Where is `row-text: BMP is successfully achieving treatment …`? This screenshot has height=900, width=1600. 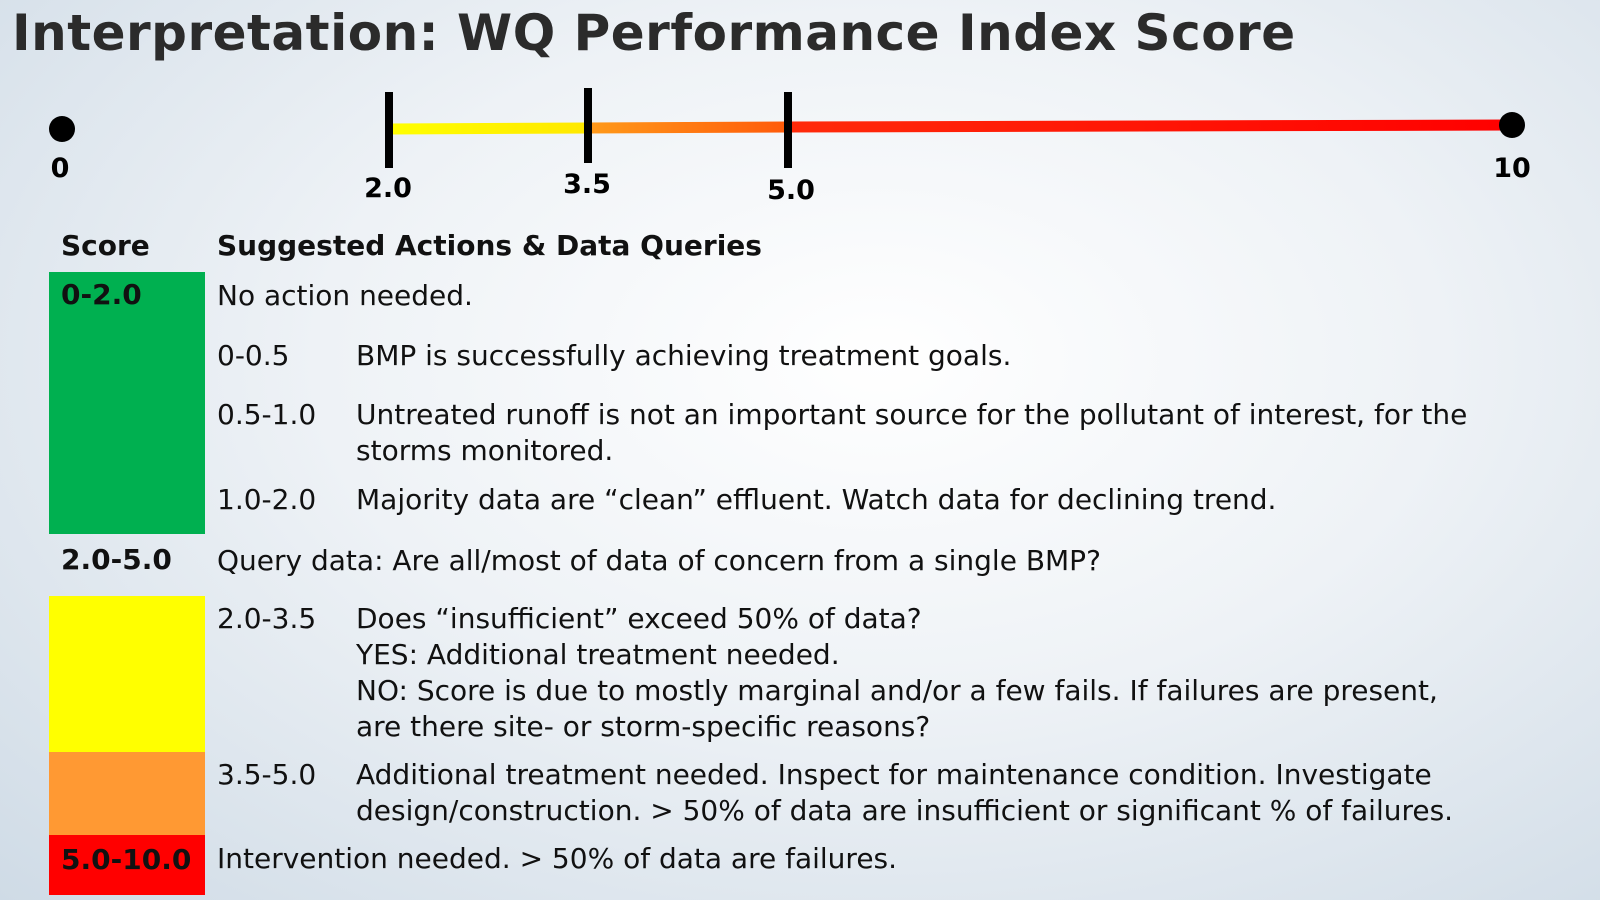 row-text: BMP is successfully achieving treatment … is located at coordinates (684, 355).